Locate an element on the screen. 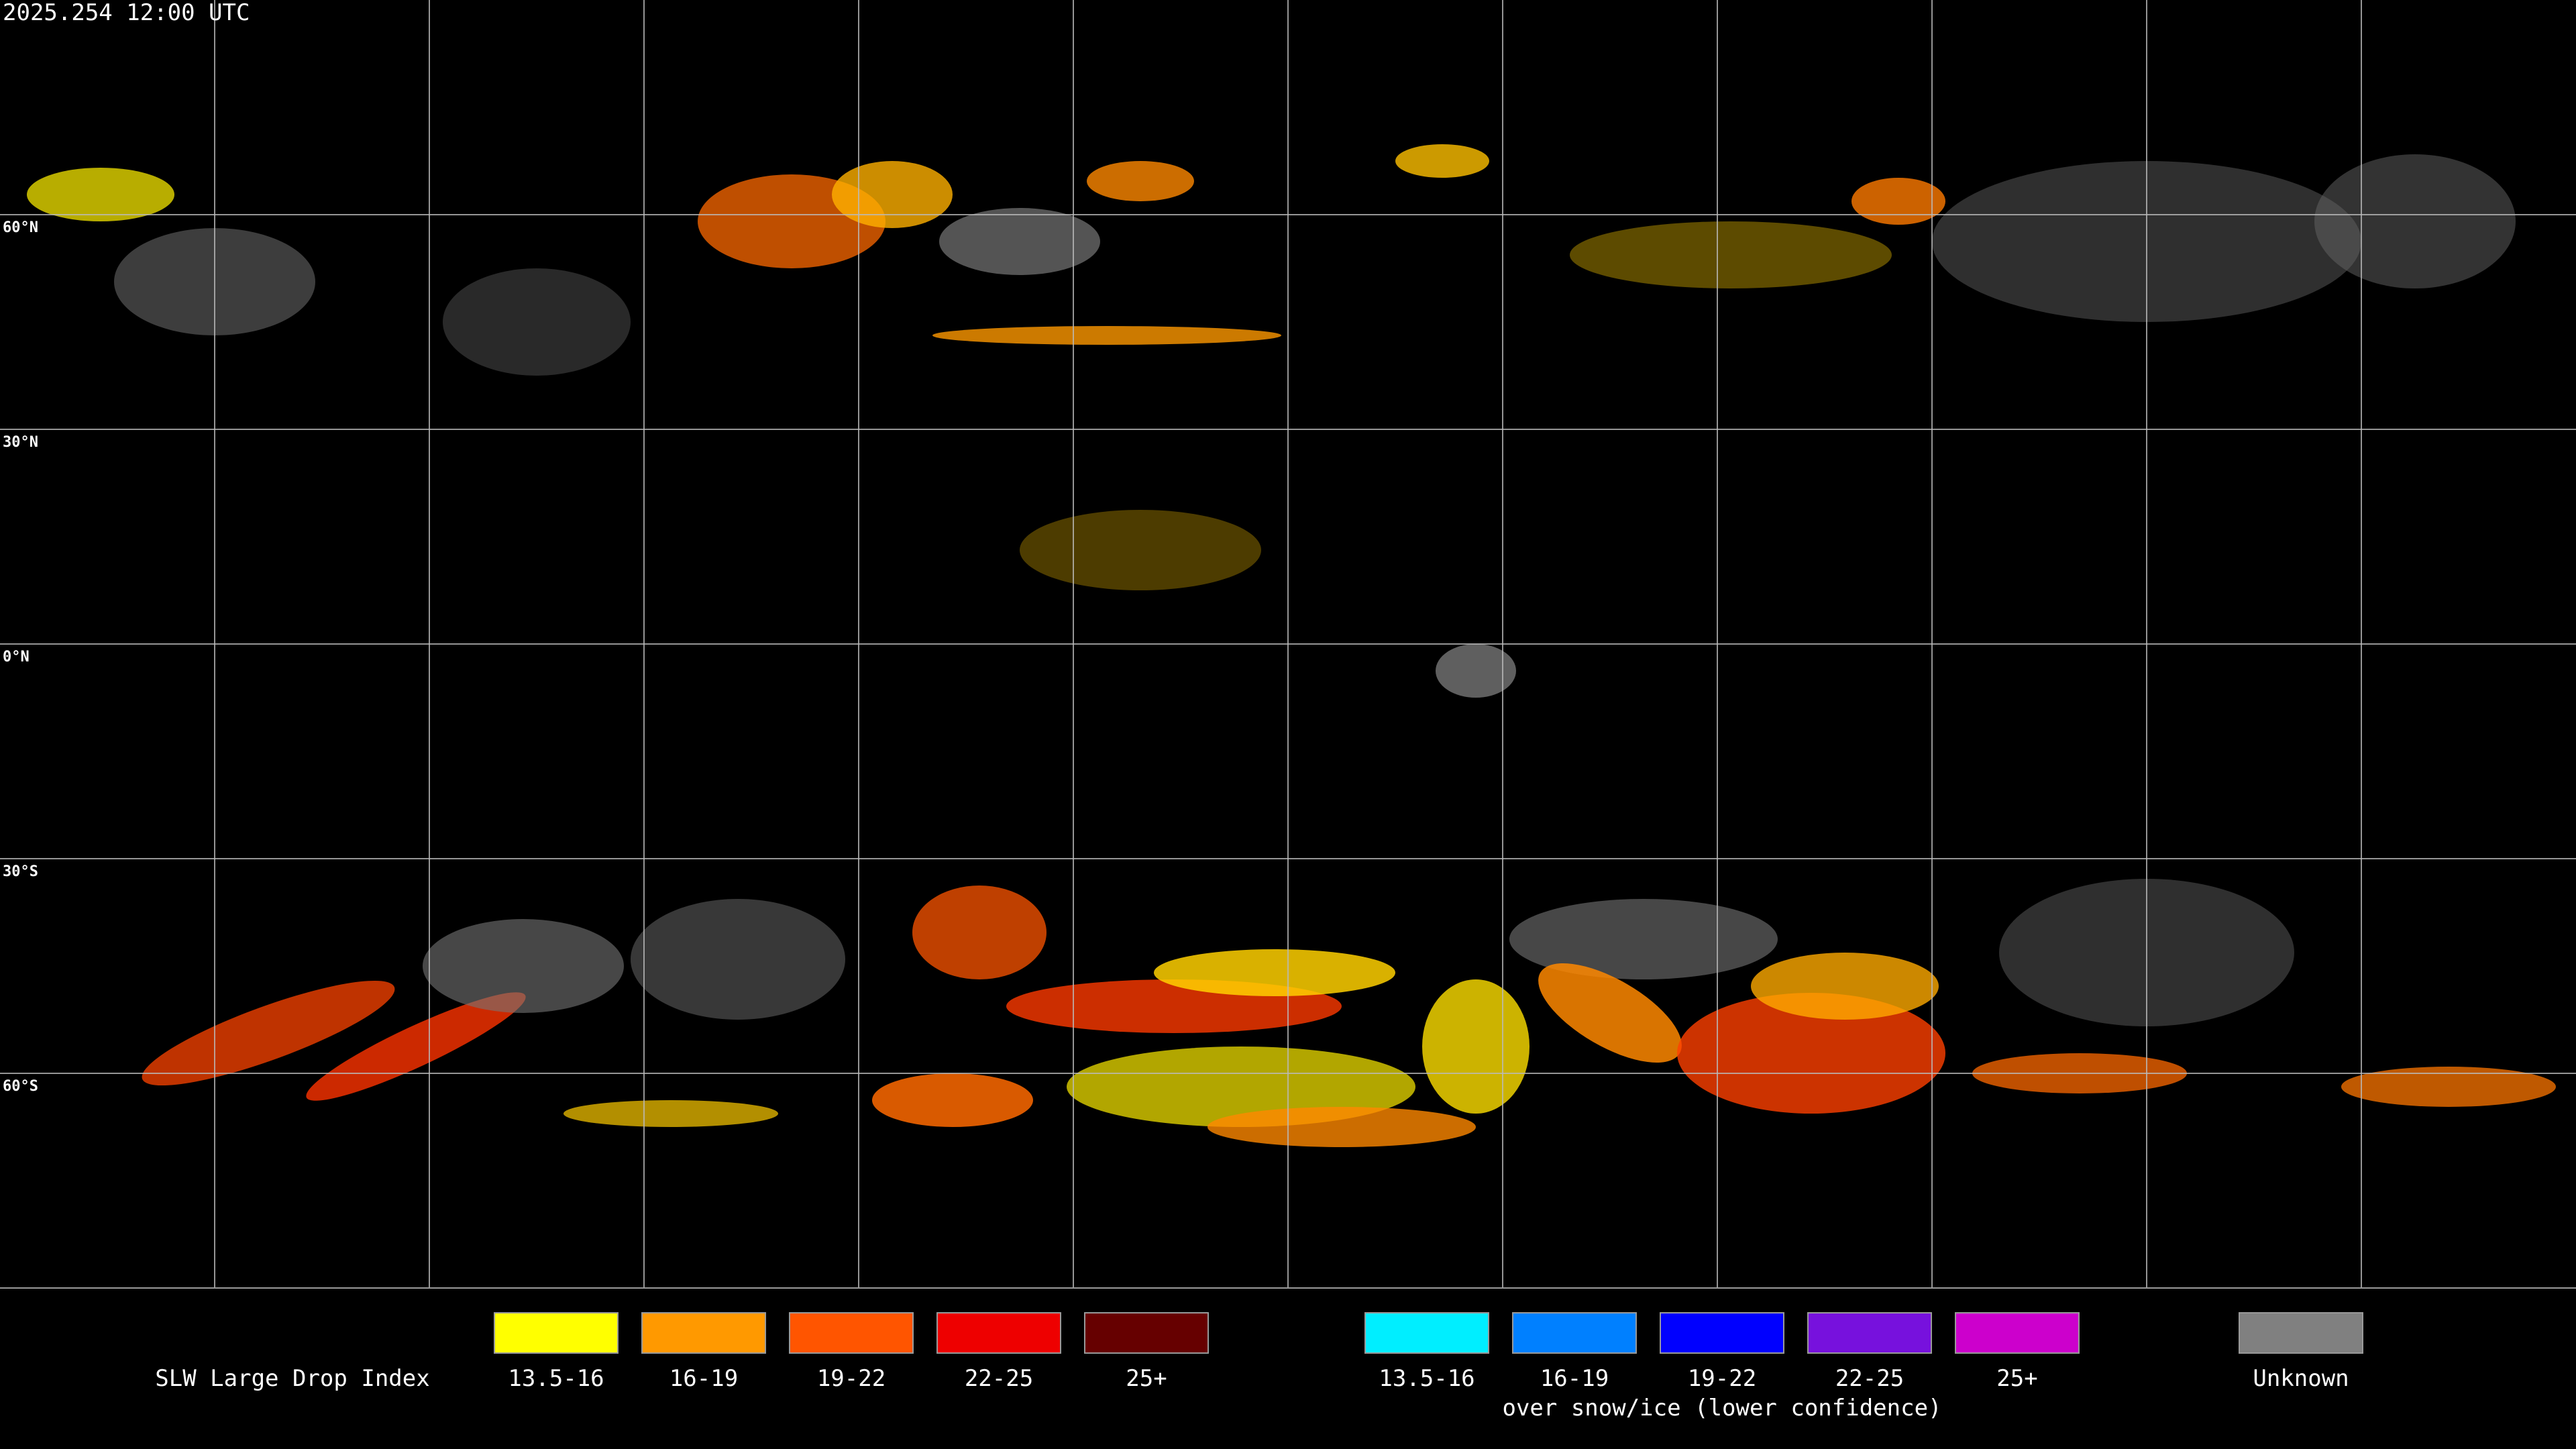  lat-label: 60°N is located at coordinates (20, 227).